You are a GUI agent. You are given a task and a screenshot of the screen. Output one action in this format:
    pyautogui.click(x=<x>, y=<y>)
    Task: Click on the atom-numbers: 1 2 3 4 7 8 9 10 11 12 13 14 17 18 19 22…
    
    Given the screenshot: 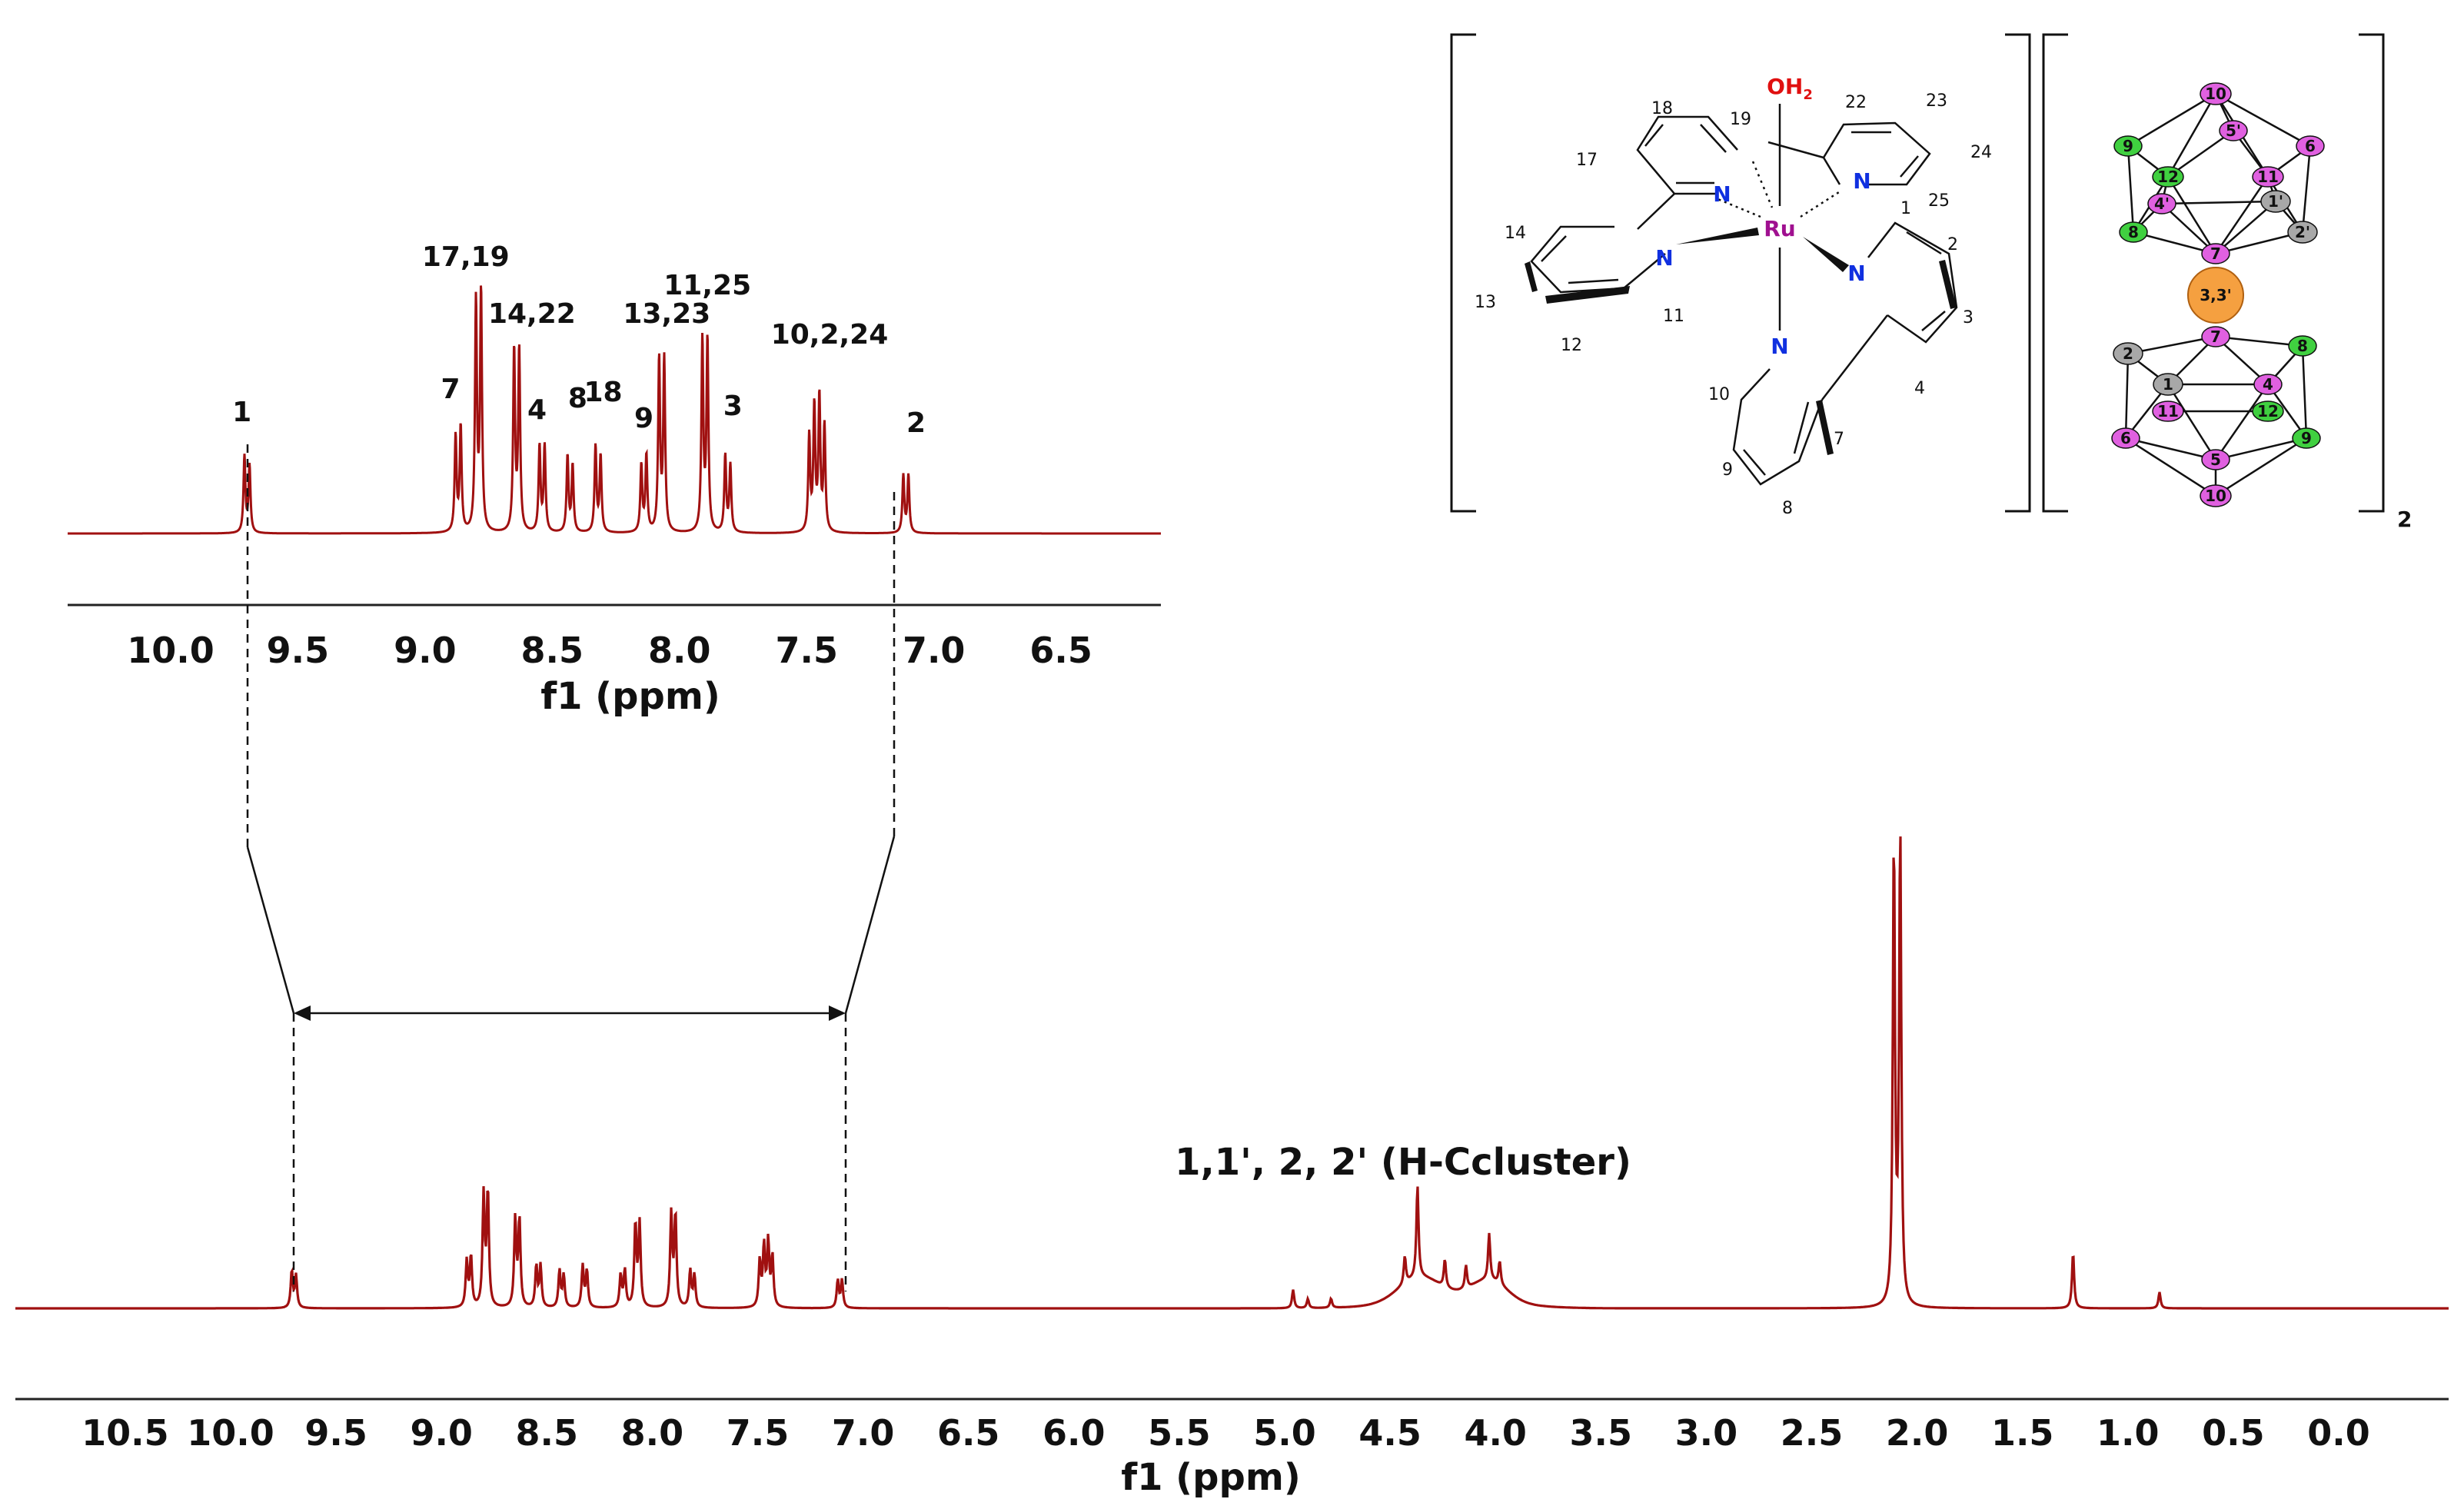 What is the action you would take?
    pyautogui.click(x=1733, y=305)
    